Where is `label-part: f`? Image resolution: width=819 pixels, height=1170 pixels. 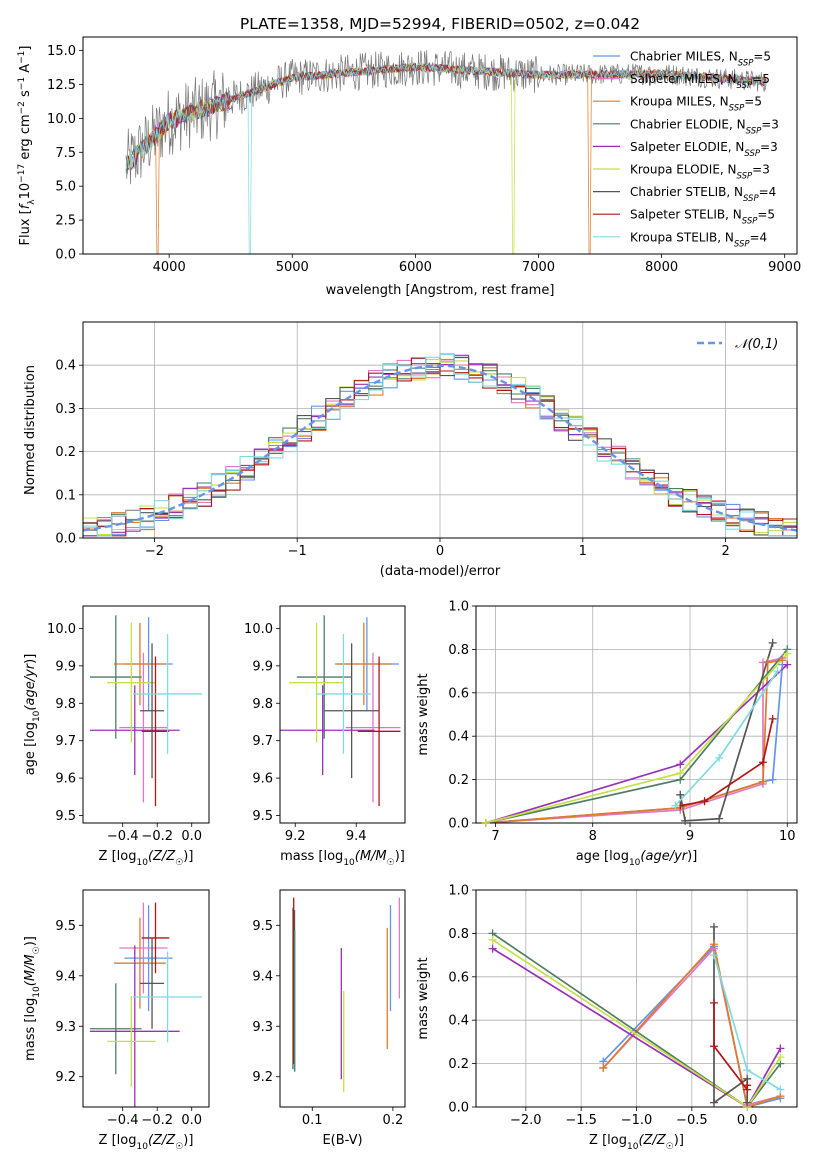 label-part: f is located at coordinates (25, 205).